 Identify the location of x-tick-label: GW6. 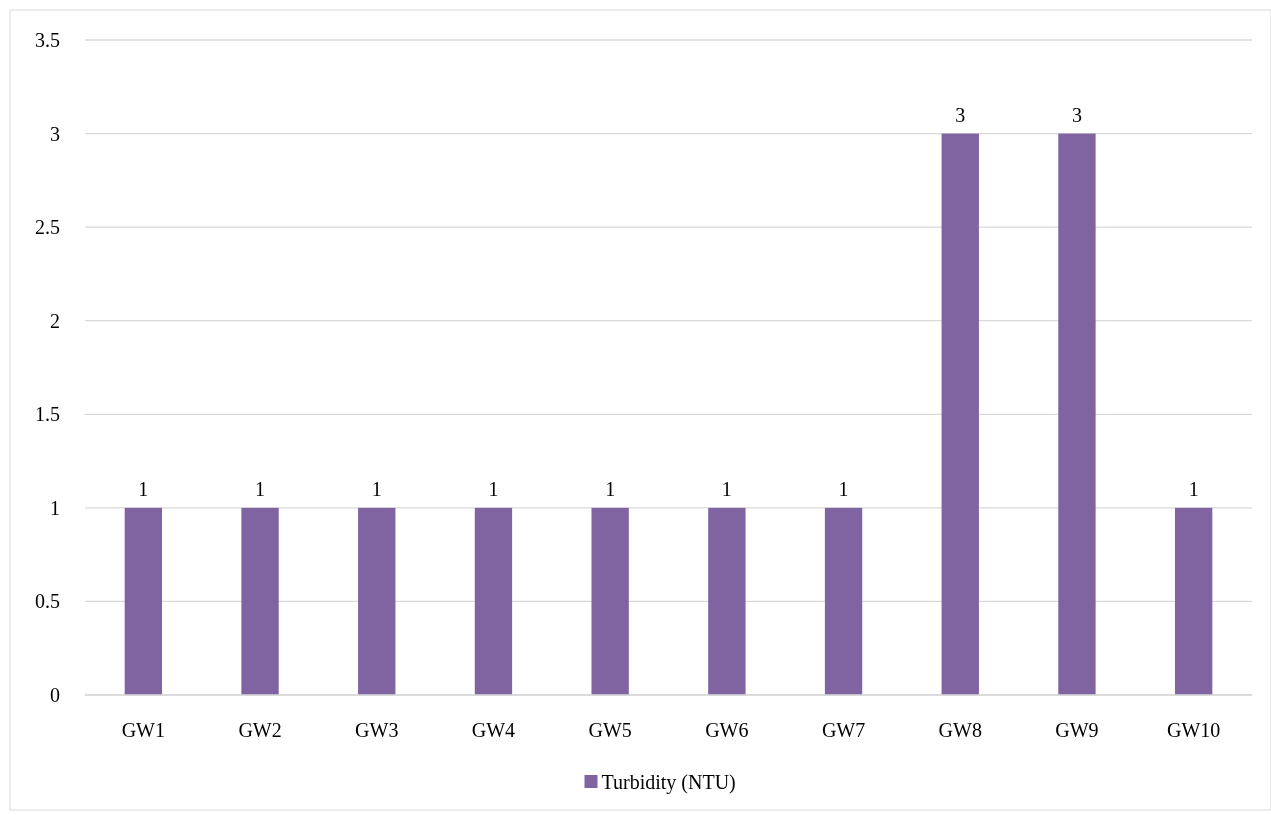
(727, 730).